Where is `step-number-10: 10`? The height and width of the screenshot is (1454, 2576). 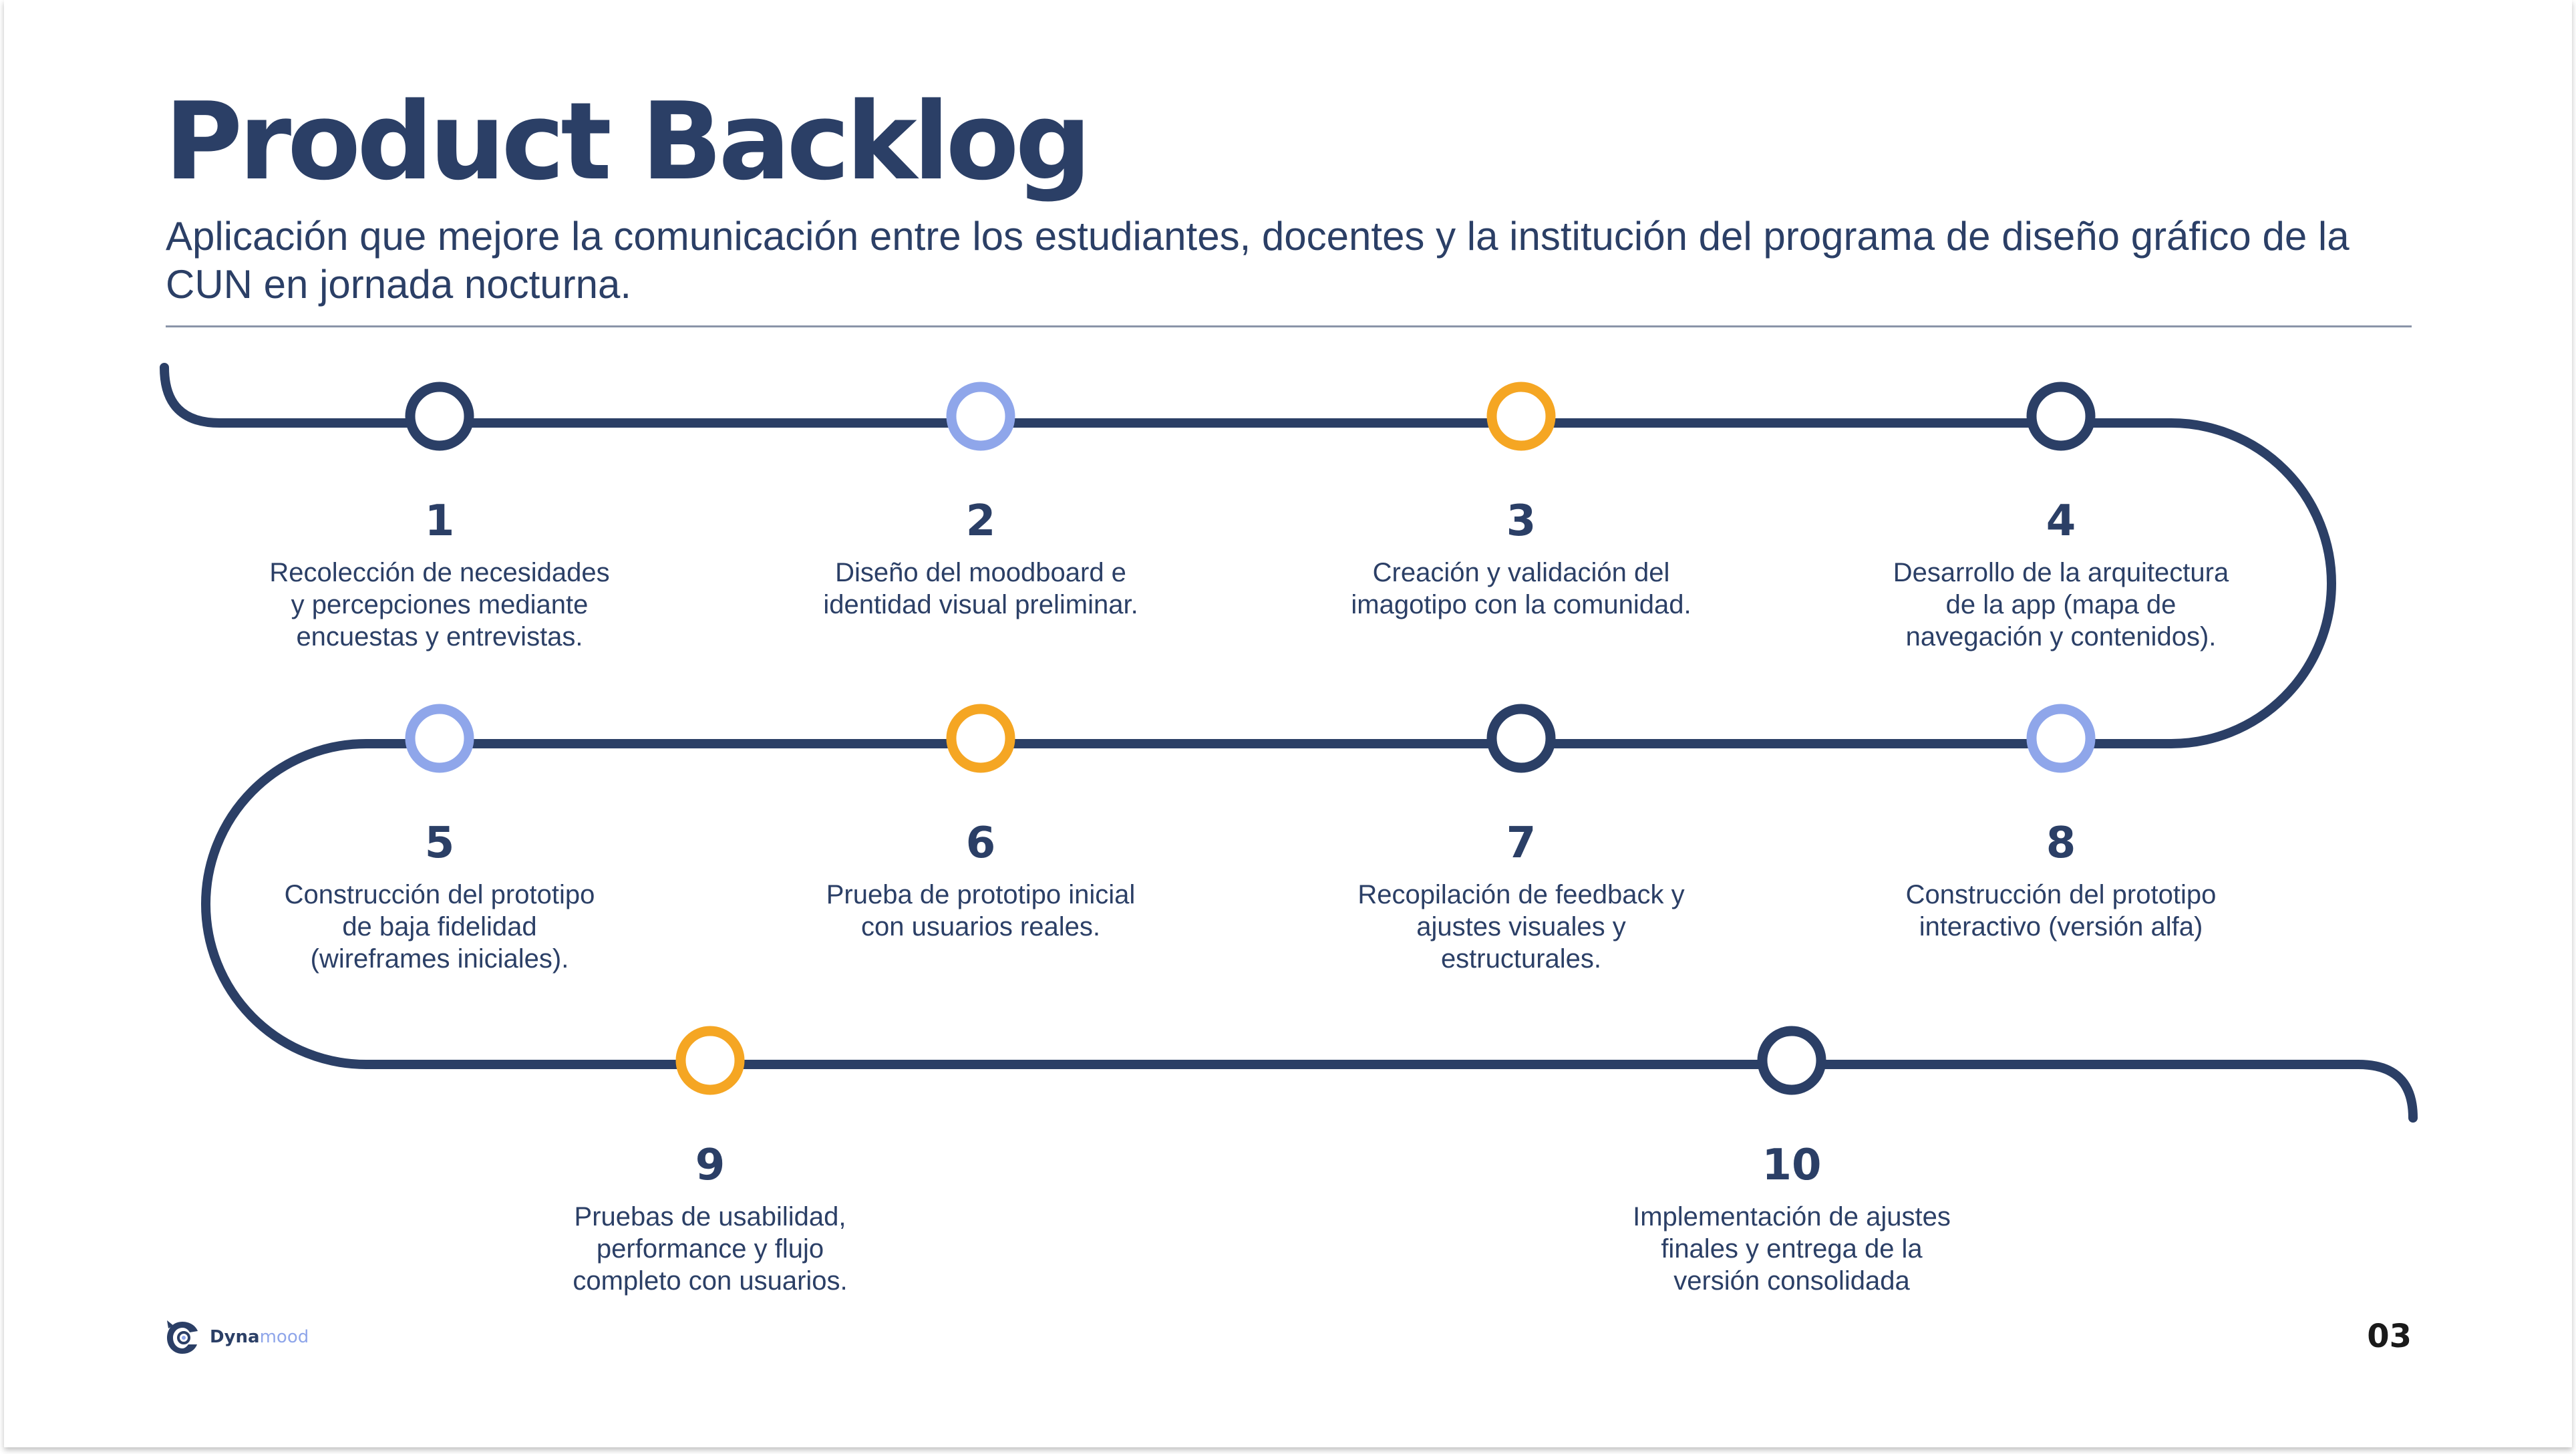 step-number-10: 10 is located at coordinates (1792, 1166).